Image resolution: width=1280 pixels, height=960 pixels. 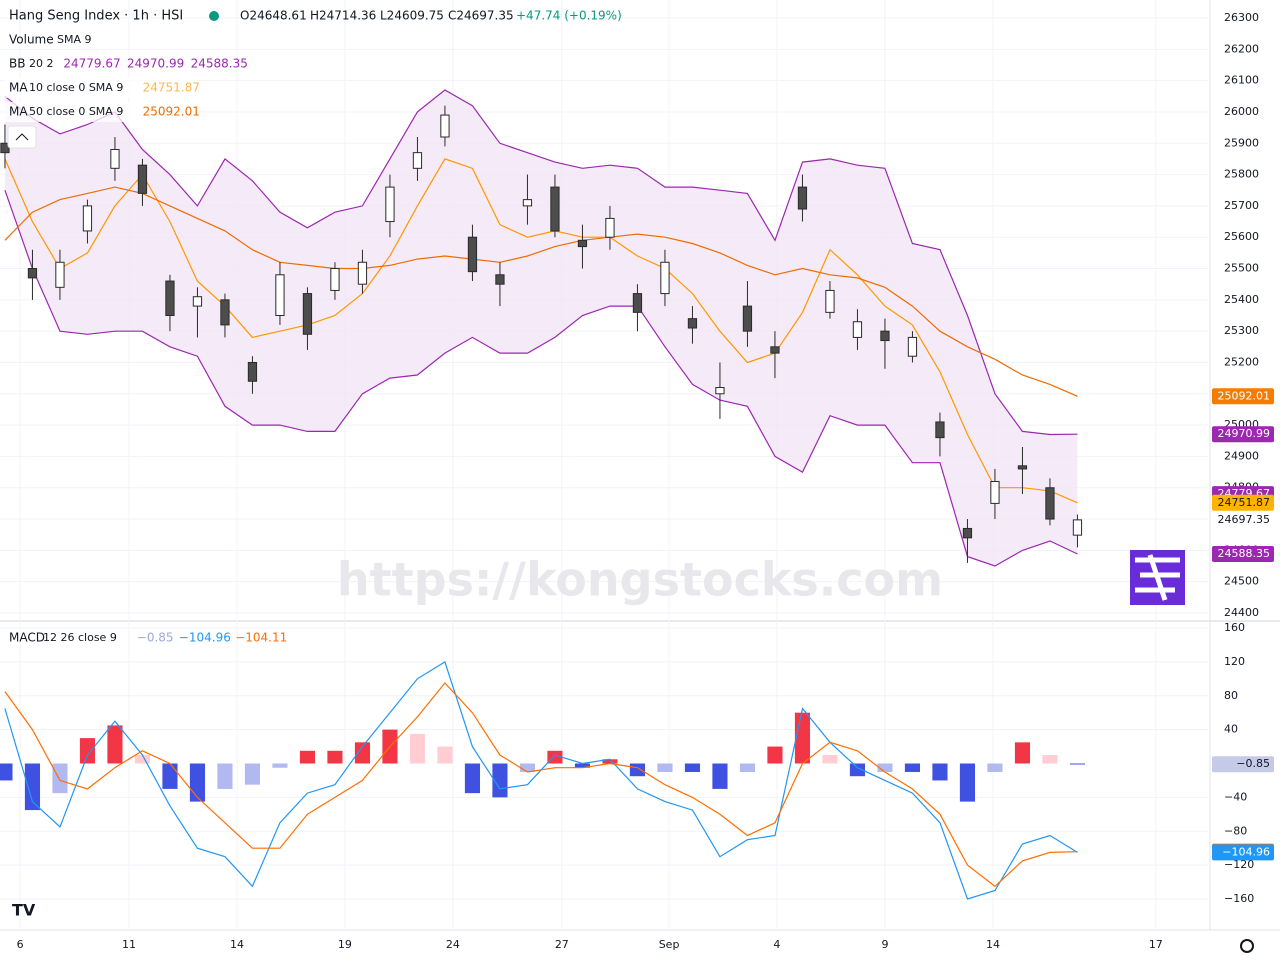 What do you see at coordinates (343, 16) in the screenshot?
I see `ohlc-high: H24714.36` at bounding box center [343, 16].